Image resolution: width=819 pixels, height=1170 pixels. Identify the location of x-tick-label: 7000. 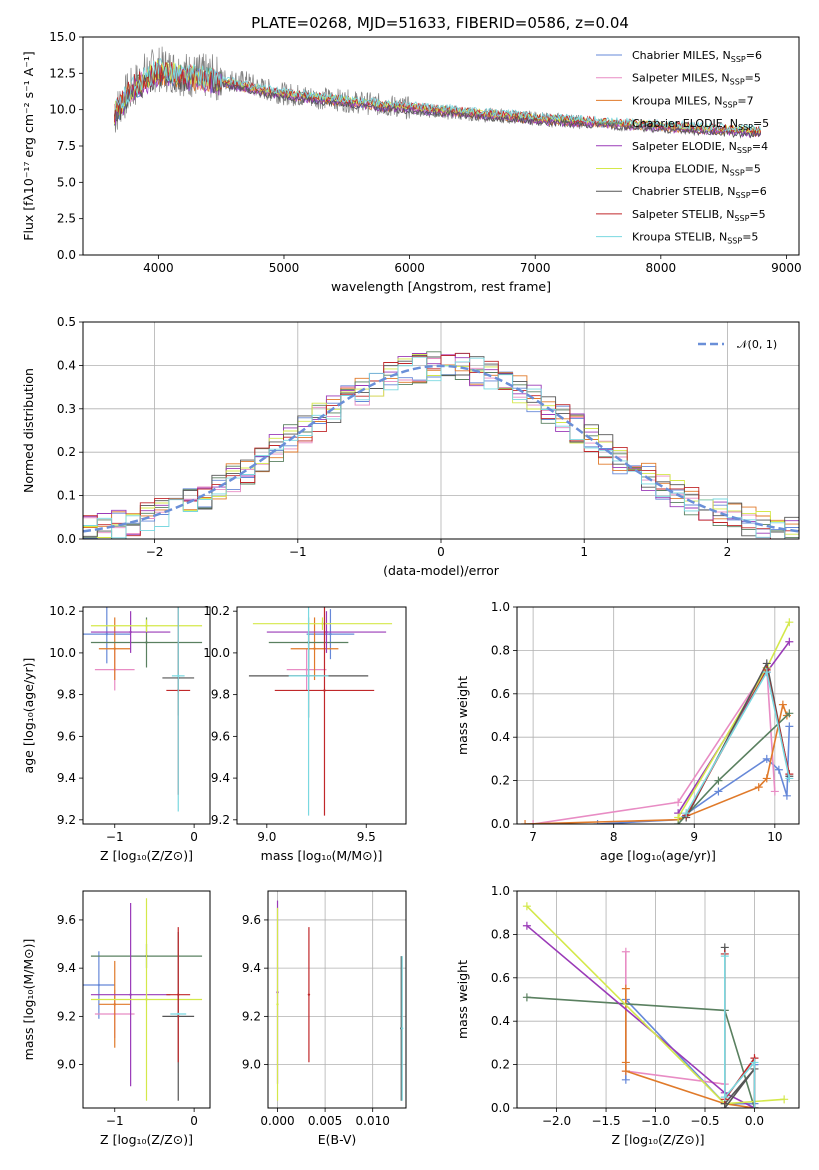
(535, 268).